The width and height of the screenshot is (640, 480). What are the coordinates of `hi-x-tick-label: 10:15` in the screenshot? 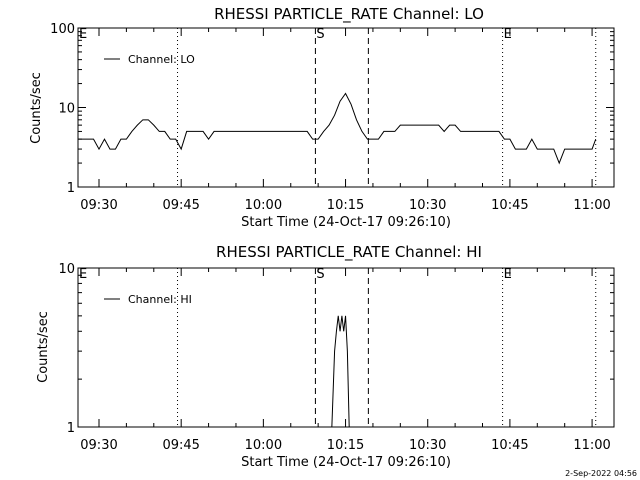 It's located at (345, 445).